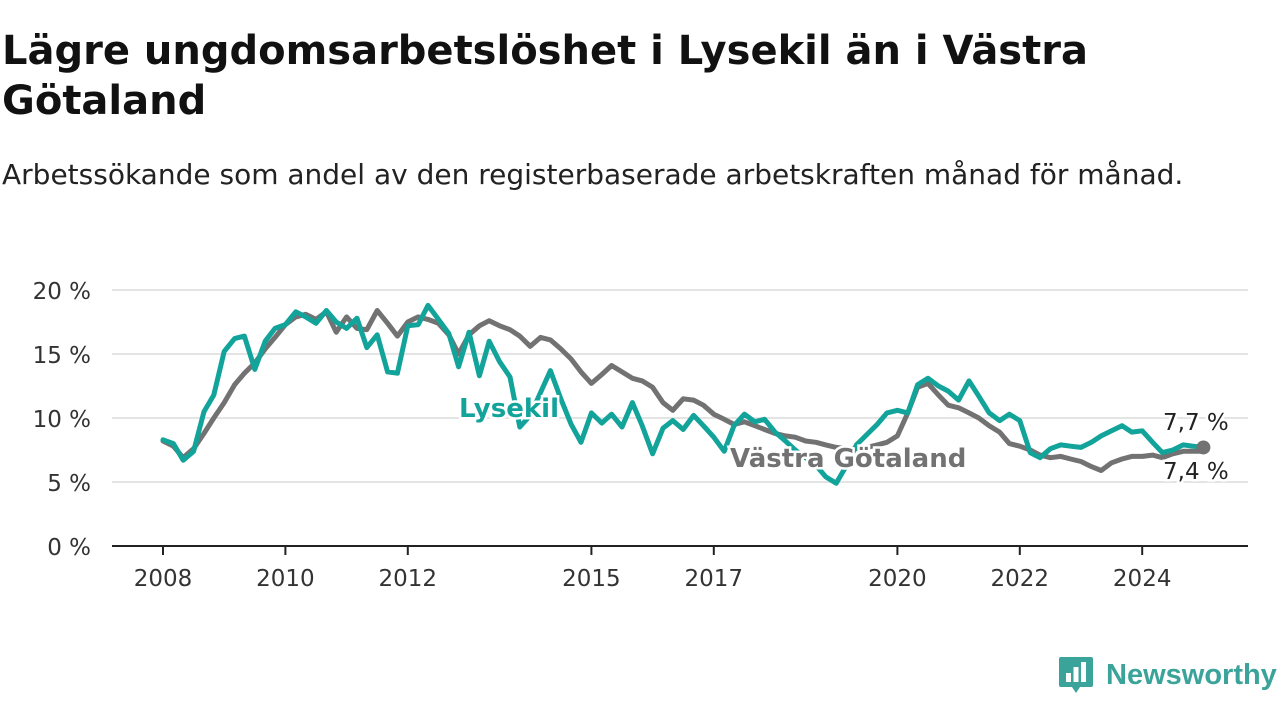 This screenshot has height=720, width=1280. Describe the element at coordinates (1203, 447) in the screenshot. I see `series-end-marker` at that location.